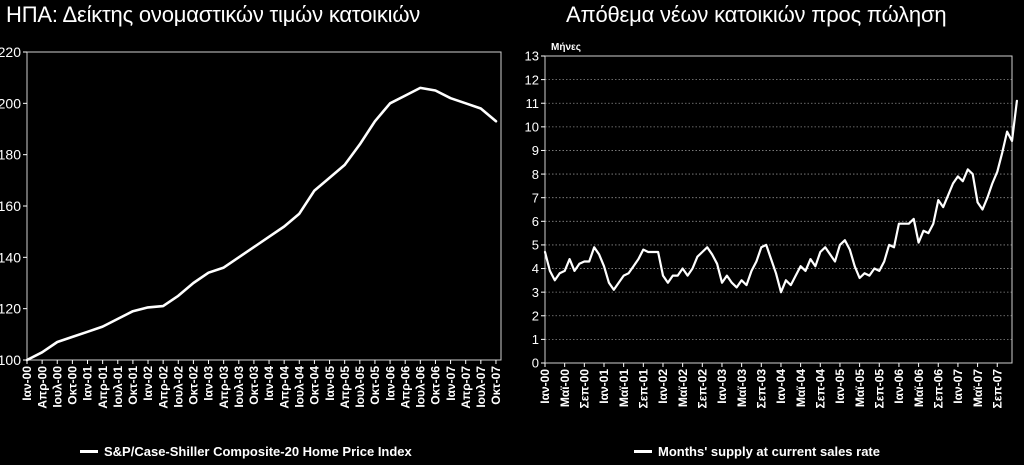 The height and width of the screenshot is (465, 1024). What do you see at coordinates (360, 387) in the screenshot?
I see `x-tick-label: Ιουλ-05` at bounding box center [360, 387].